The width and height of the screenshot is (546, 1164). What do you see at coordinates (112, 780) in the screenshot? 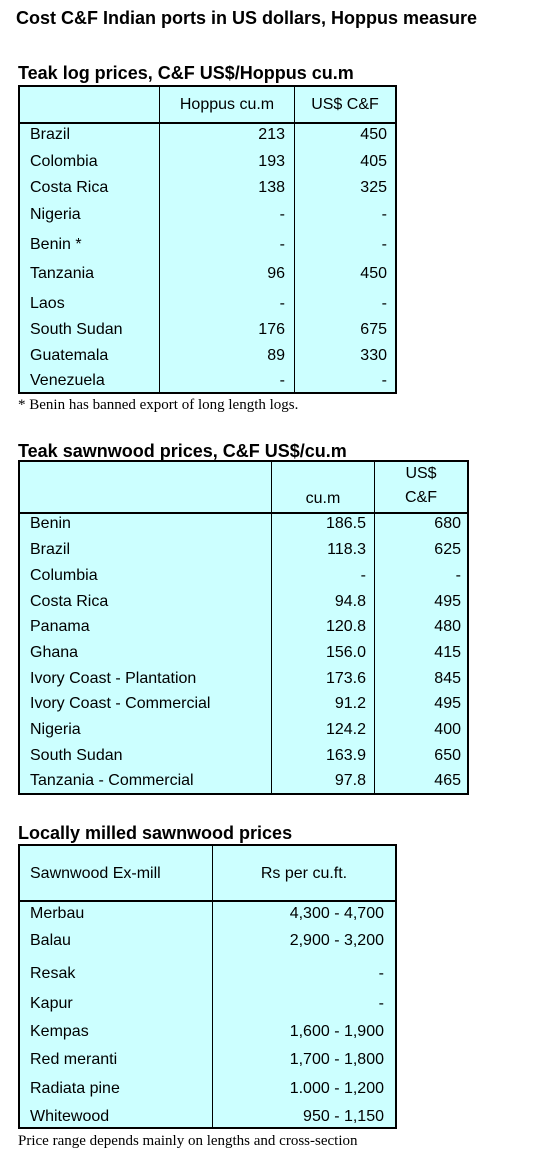
I see `table-row-country: Tanzania - Commercial` at bounding box center [112, 780].